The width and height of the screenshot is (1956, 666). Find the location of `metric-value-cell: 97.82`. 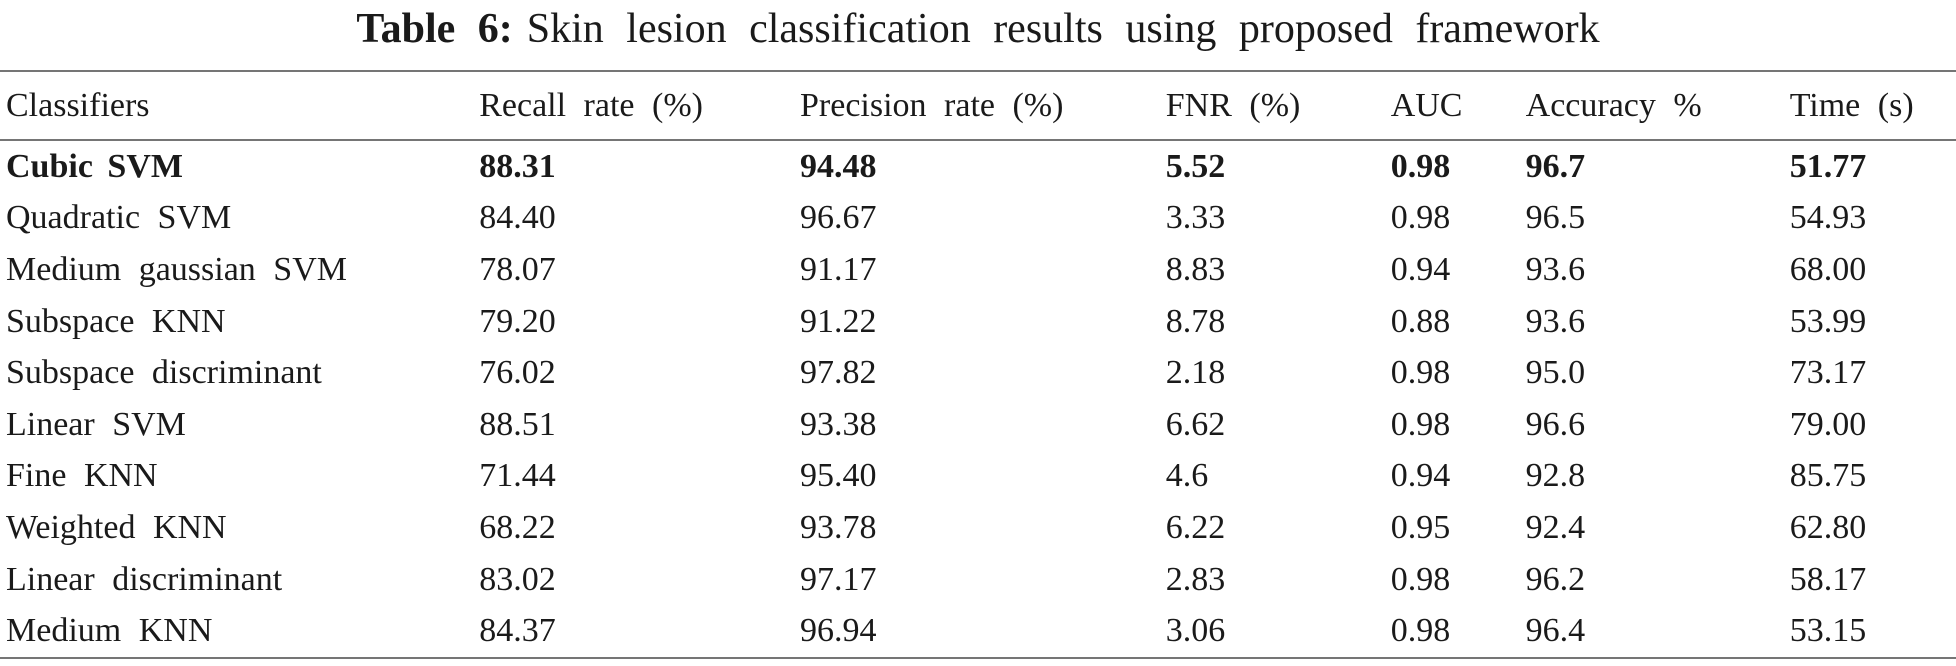

metric-value-cell: 97.82 is located at coordinates (838, 373).